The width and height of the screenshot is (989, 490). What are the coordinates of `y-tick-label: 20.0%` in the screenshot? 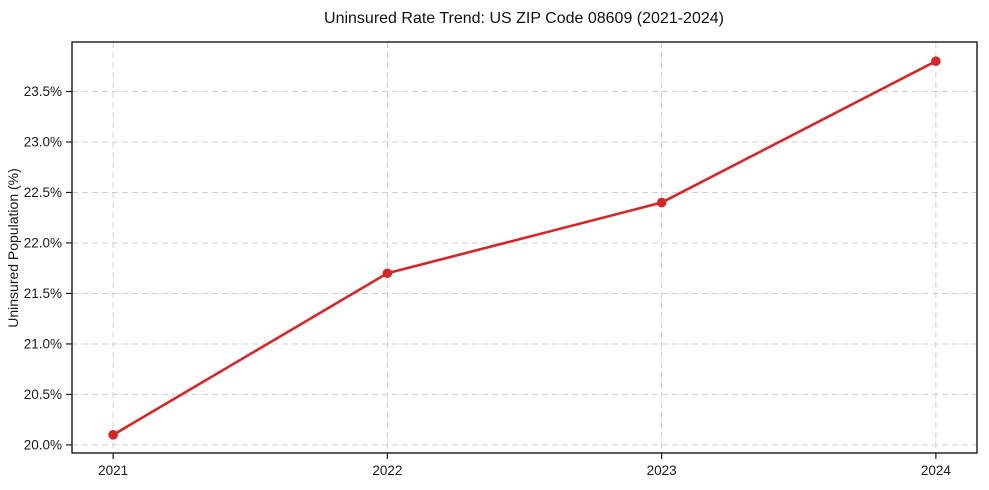 It's located at (43, 445).